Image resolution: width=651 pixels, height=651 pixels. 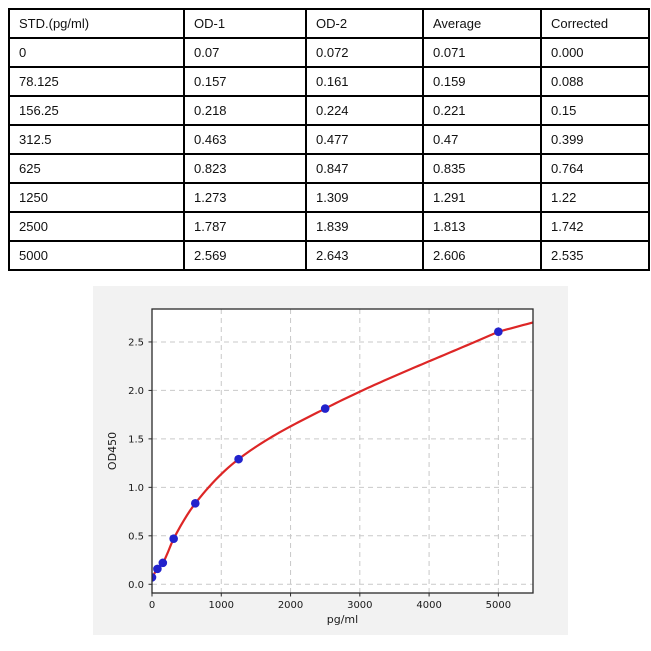 I want to click on table-cell: 0.847, so click(x=364, y=168).